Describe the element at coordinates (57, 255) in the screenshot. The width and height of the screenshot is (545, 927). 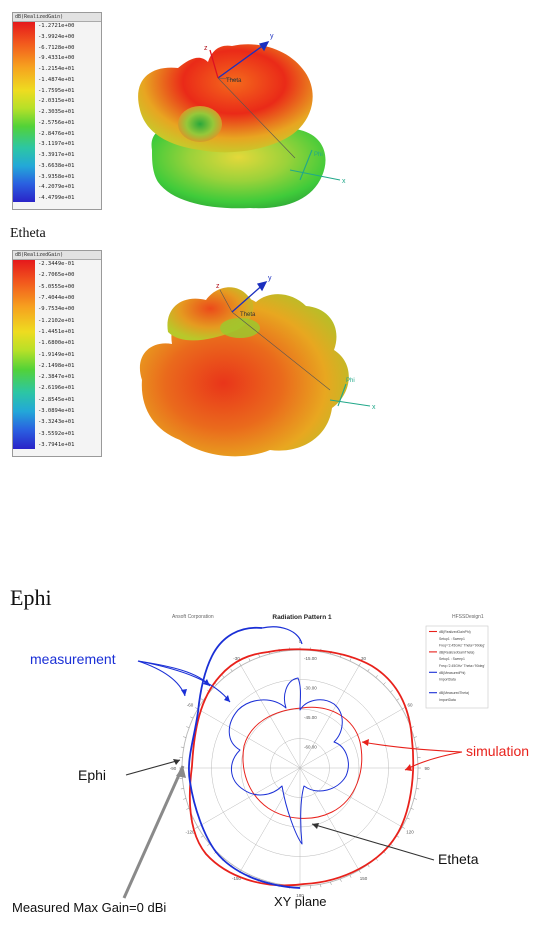
I see `bottom-scale-title: dB(RealizedGain)` at that location.